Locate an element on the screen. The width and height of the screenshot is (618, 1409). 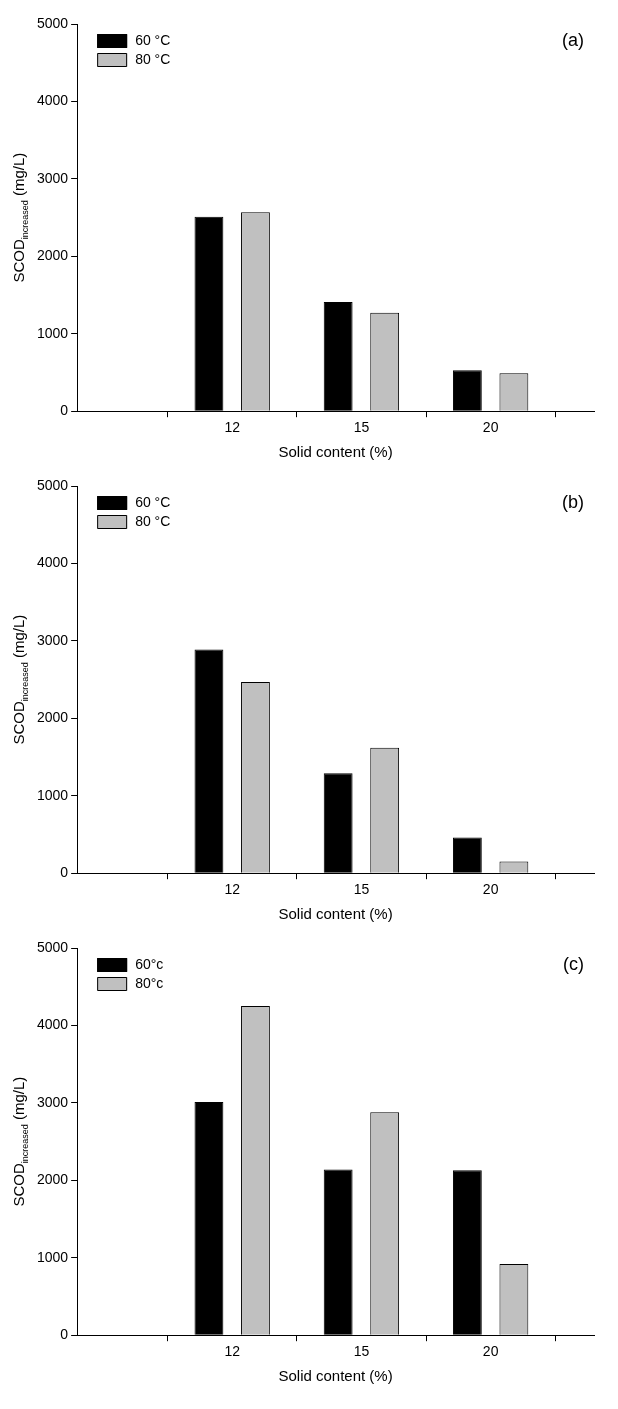
annotation: (c) is located at coordinates (573, 963).